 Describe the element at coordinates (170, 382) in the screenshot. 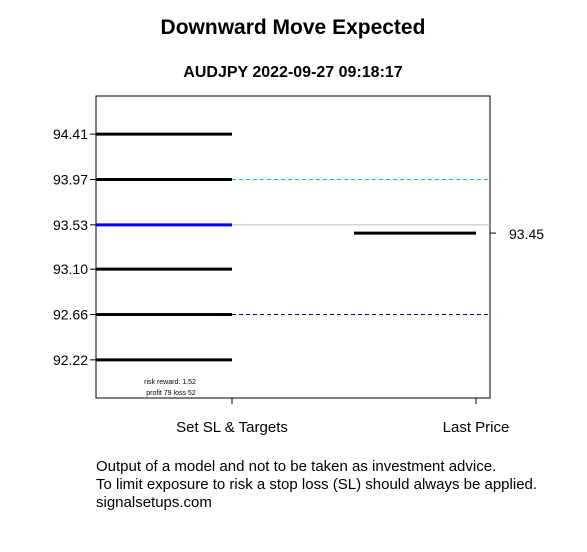

I see `annotation-risk-reward: risk reward: 1.52` at that location.